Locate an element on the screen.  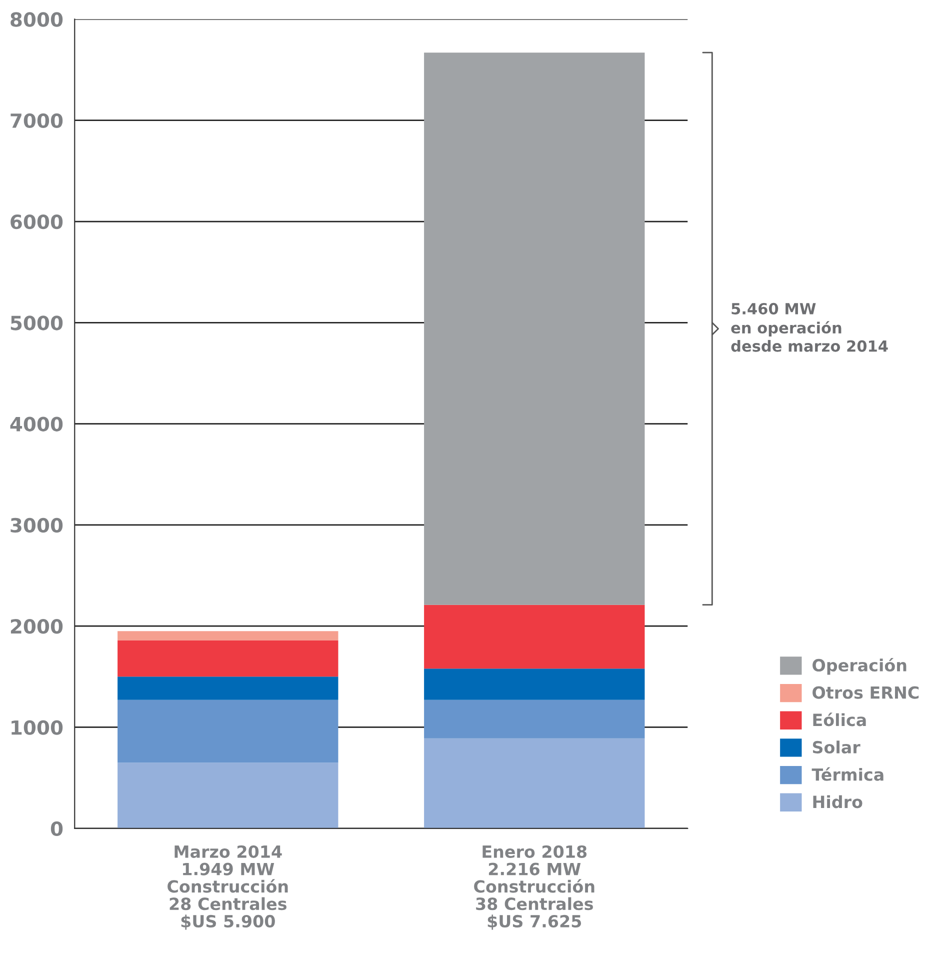
y-tick-label: 8000 is located at coordinates (36, 19).